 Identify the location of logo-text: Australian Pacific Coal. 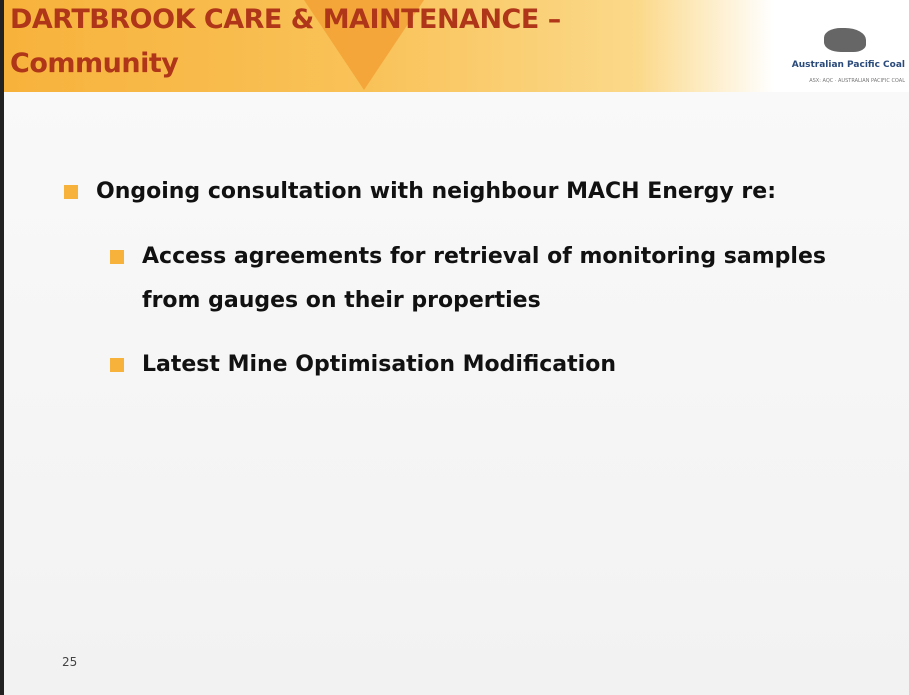
(848, 65).